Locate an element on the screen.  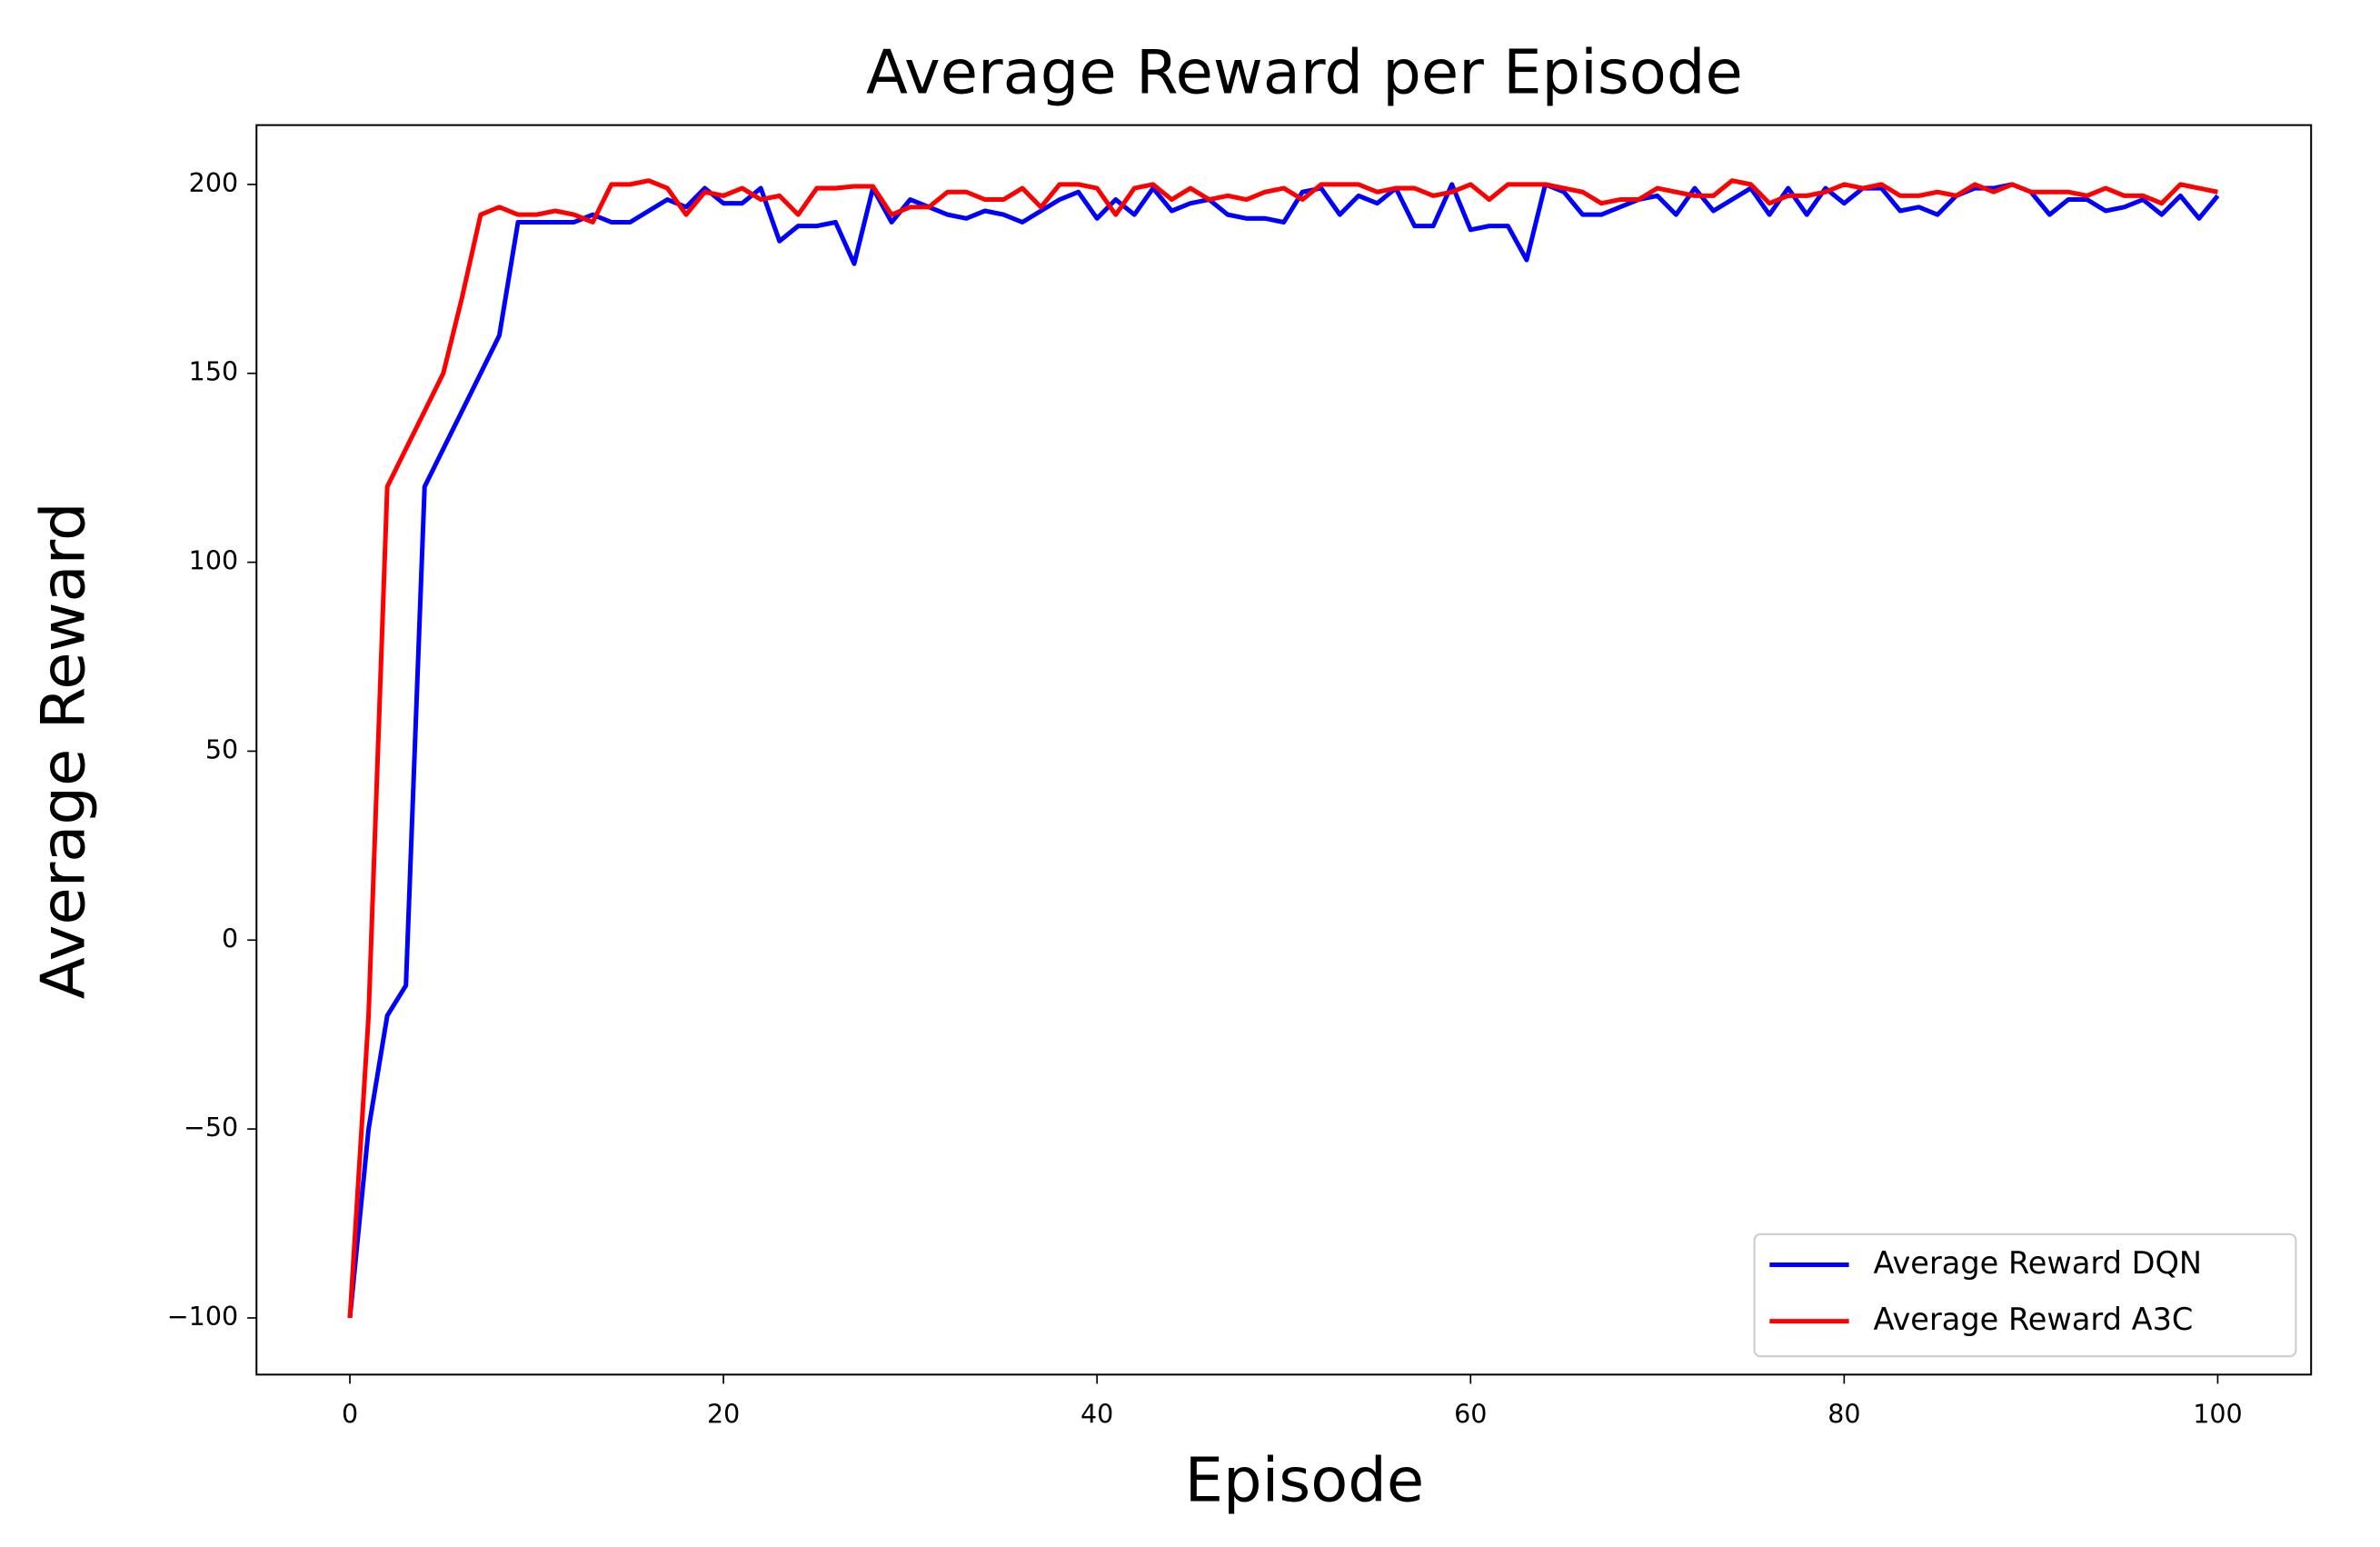
x-tick-label: 80 is located at coordinates (1844, 1415).